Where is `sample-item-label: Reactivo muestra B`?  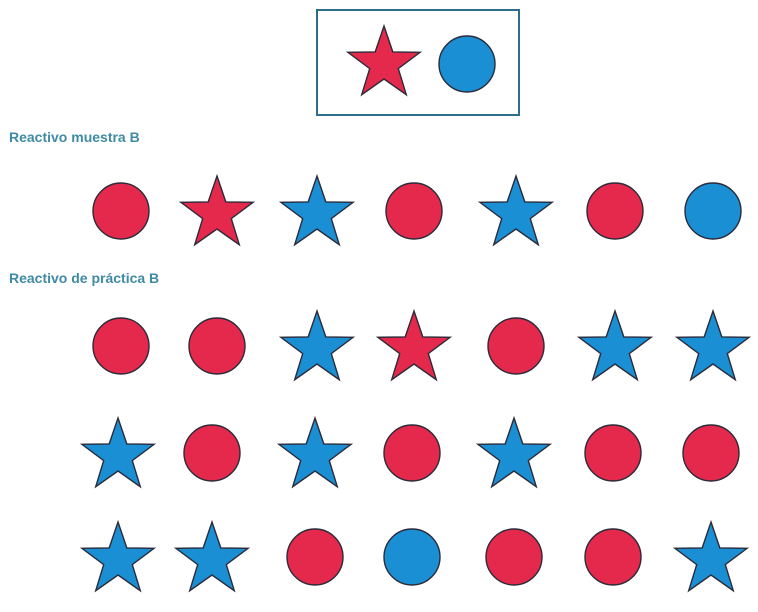 sample-item-label: Reactivo muestra B is located at coordinates (74, 137).